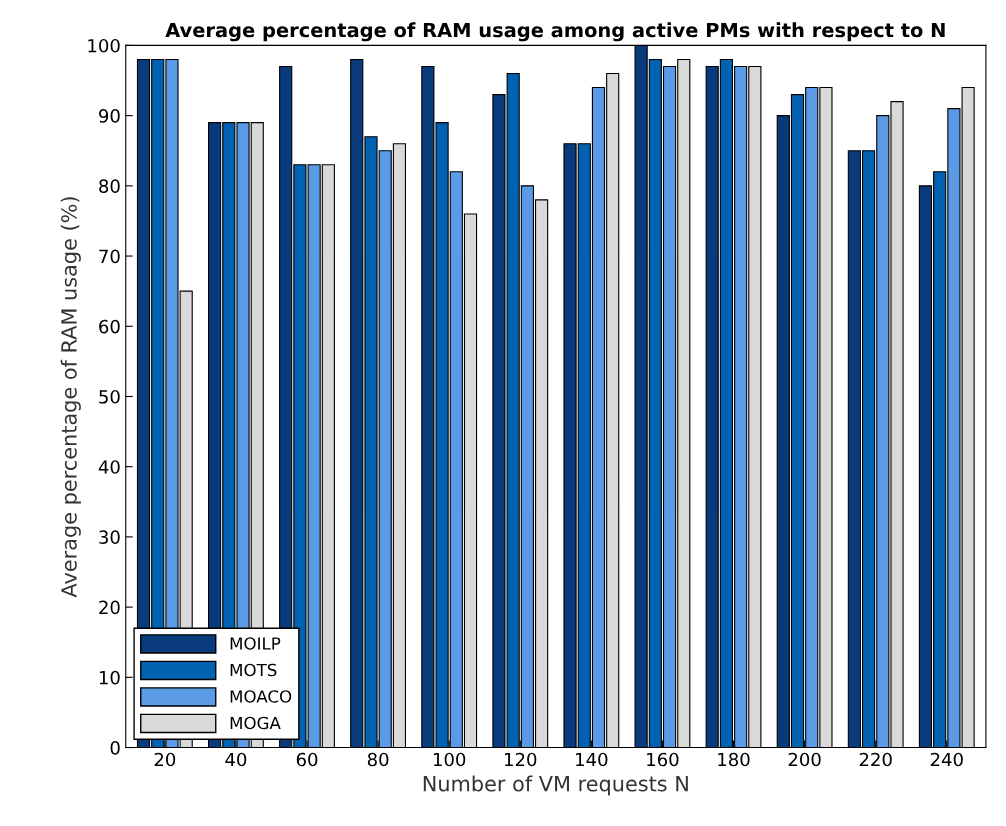 This screenshot has height=826, width=1006. Describe the element at coordinates (70, 397) in the screenshot. I see `y-axis-title: Average percentage of RAM usage (%)` at that location.